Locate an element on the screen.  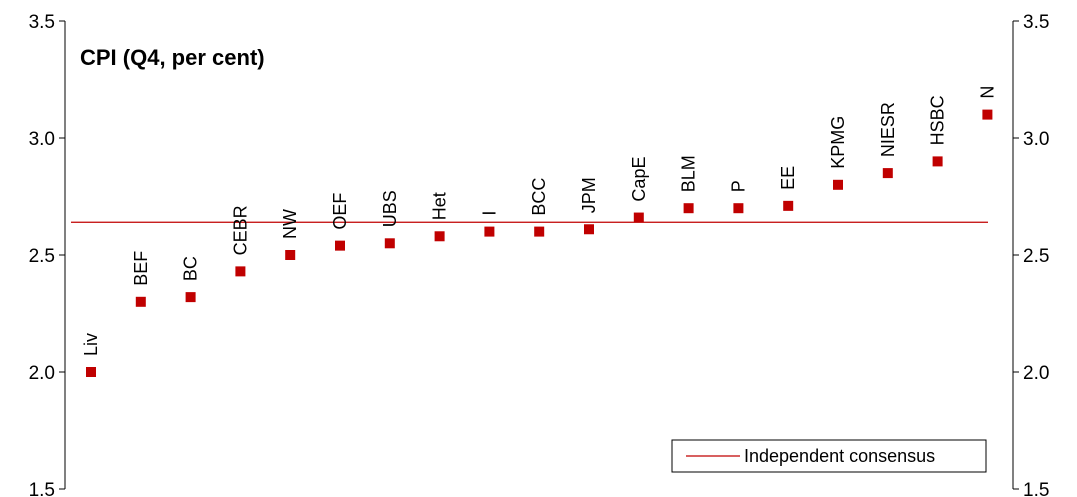
data-point-ee is located at coordinates (788, 205).